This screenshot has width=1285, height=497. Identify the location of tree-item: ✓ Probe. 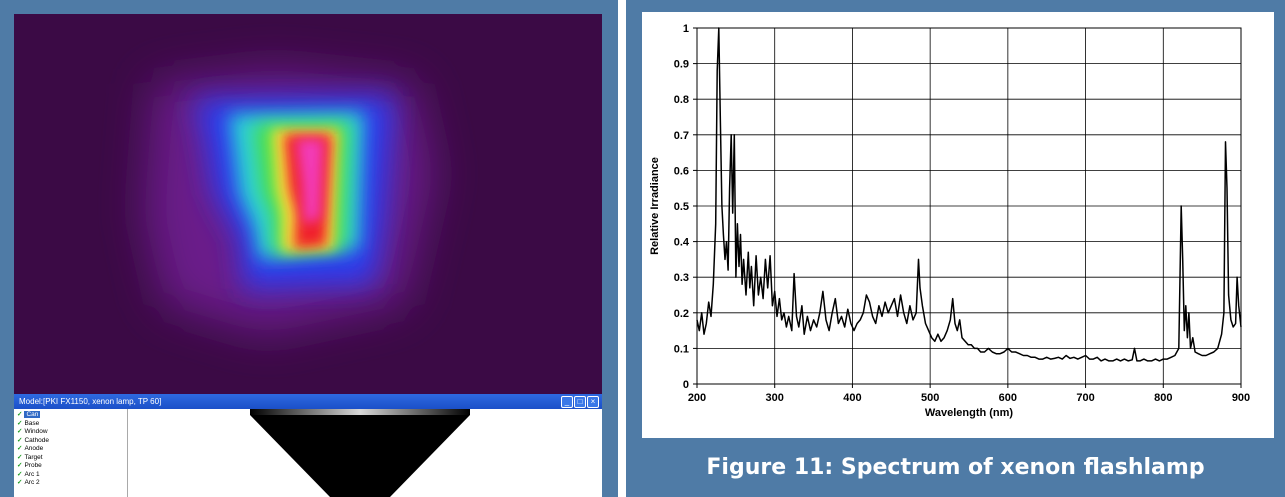
(29, 466).